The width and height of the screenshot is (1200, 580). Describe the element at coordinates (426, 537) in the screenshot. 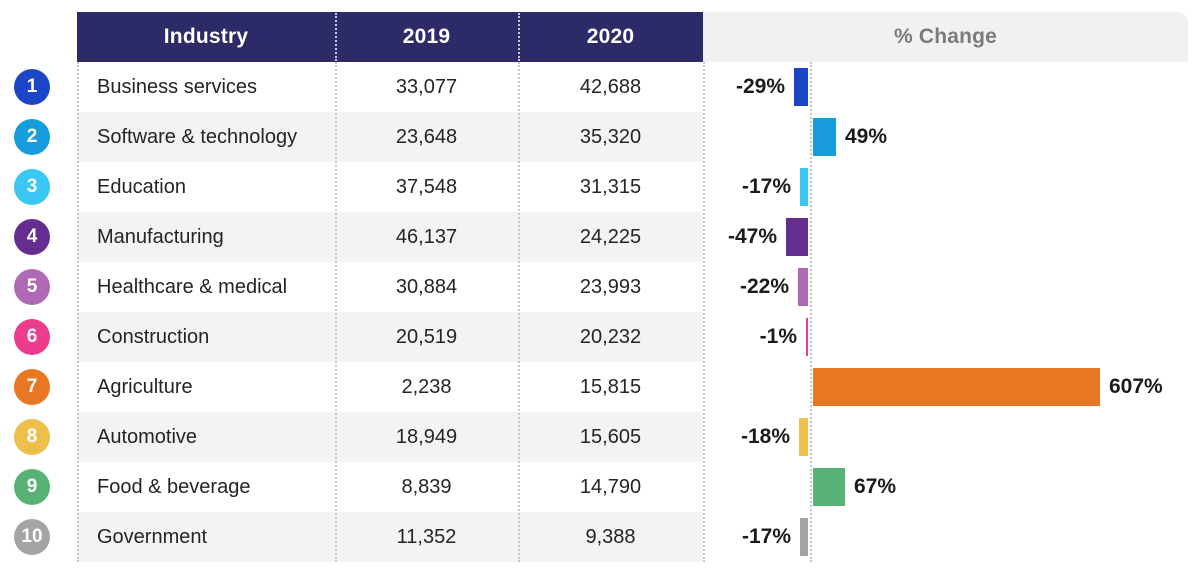

I see `value-2019-cell: 11,352` at that location.